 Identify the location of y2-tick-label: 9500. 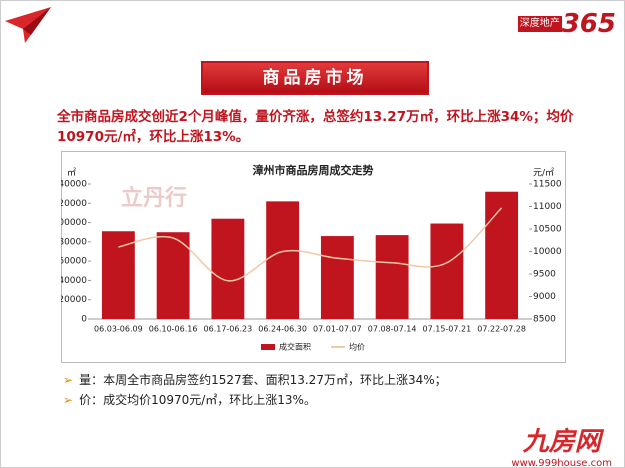
(544, 275).